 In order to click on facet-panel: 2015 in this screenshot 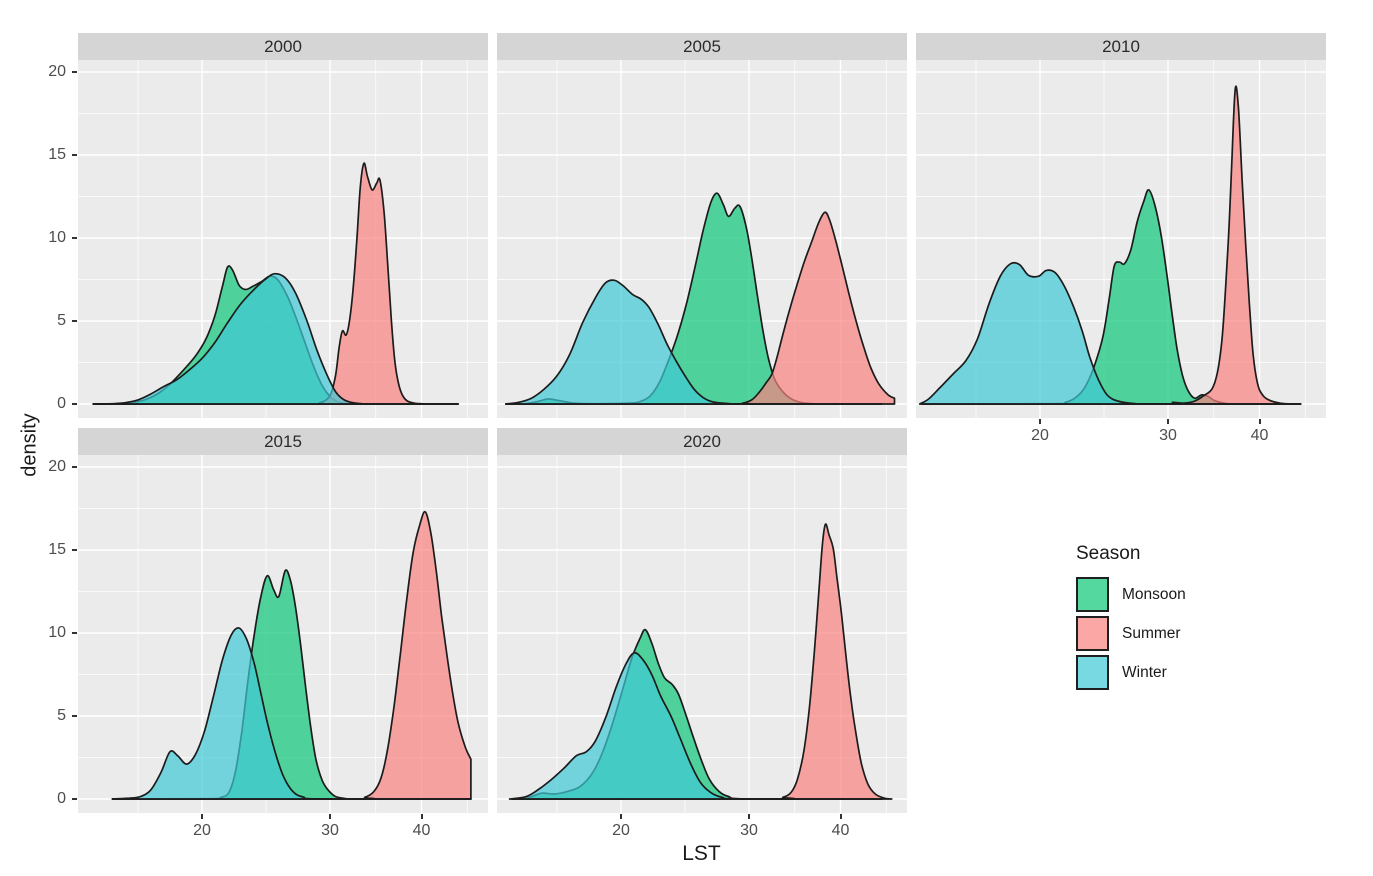, I will do `click(283, 620)`.